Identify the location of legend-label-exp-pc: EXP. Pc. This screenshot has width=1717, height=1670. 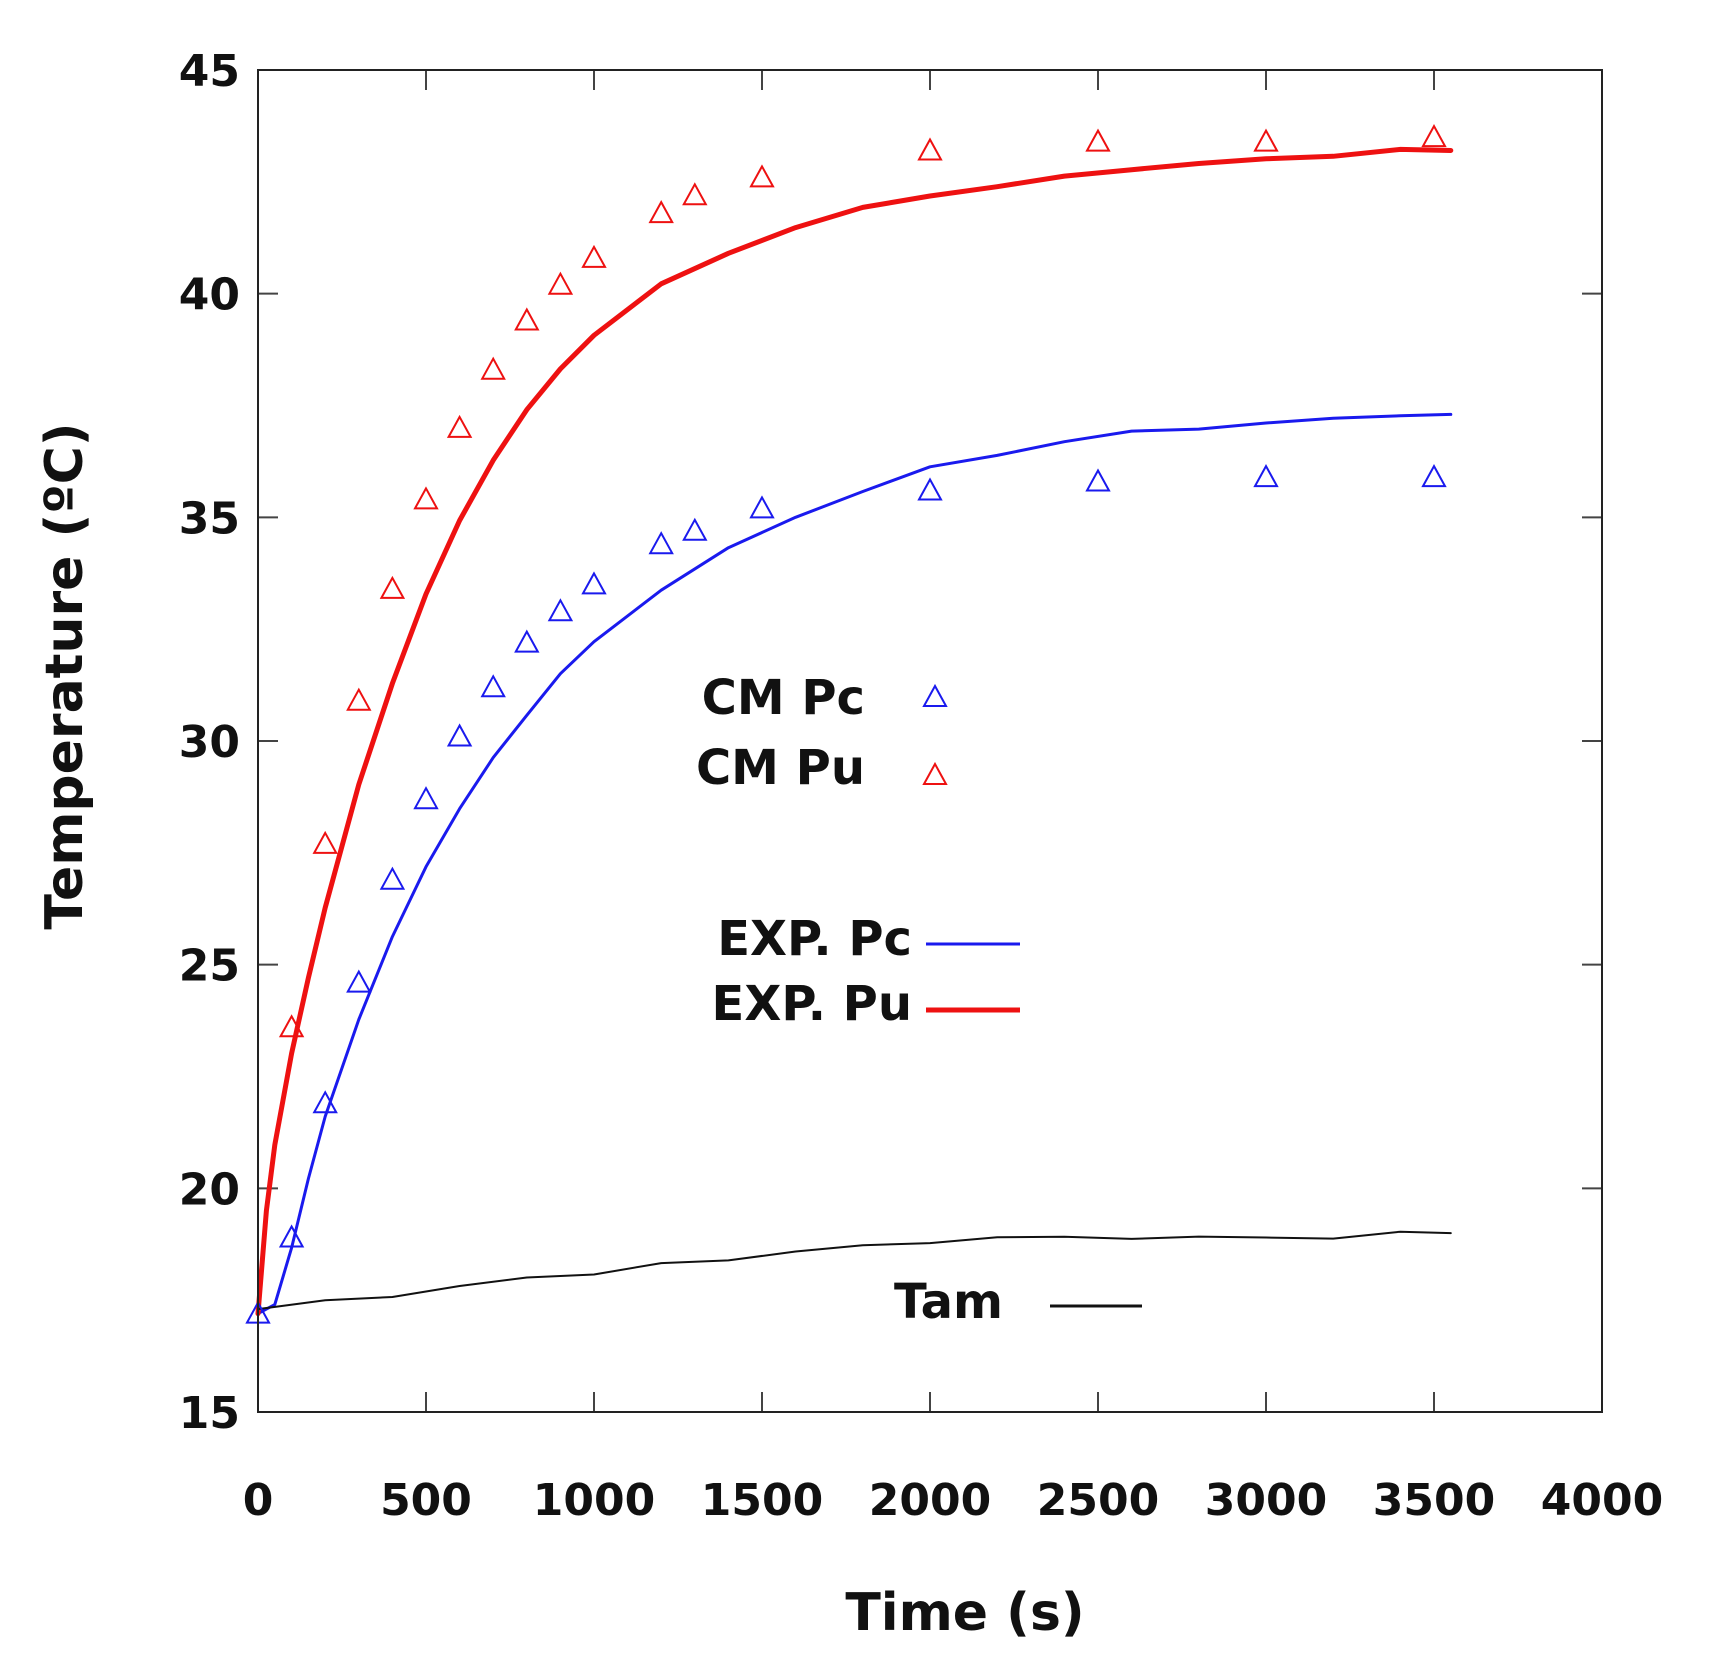
(814, 939).